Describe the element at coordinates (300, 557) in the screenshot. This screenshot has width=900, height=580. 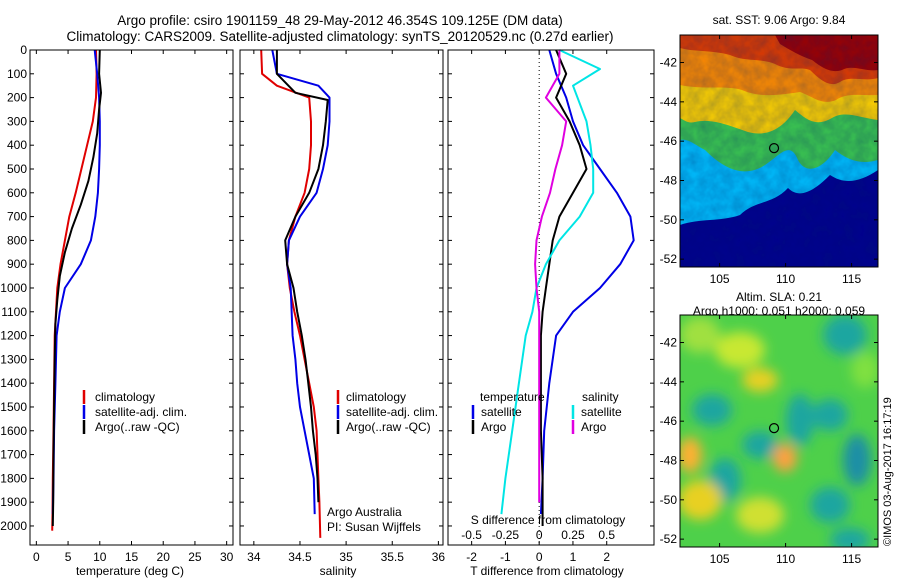
I see `x-tick-label: 34.5` at that location.